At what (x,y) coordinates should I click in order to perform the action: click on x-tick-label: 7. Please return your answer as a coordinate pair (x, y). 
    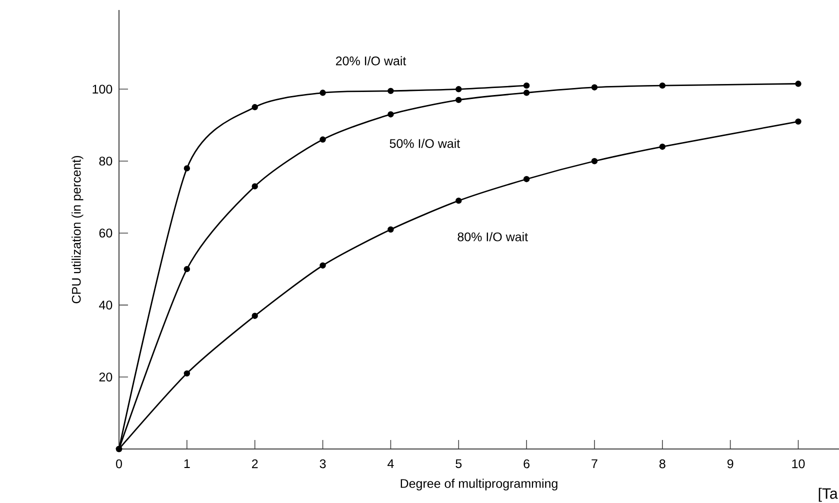
    Looking at the image, I should click on (595, 463).